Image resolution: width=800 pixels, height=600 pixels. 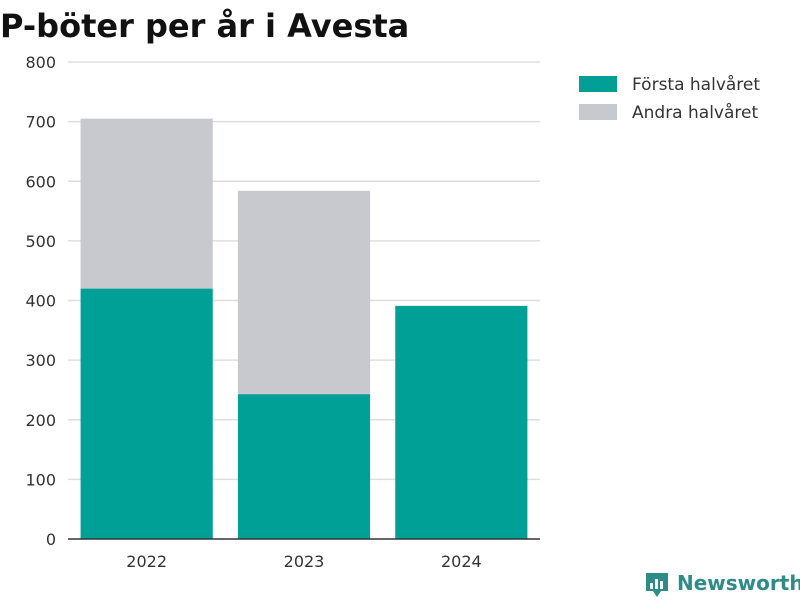 What do you see at coordinates (669, 98) in the screenshot?
I see `legend: Första halvåret Andra halvåret` at bounding box center [669, 98].